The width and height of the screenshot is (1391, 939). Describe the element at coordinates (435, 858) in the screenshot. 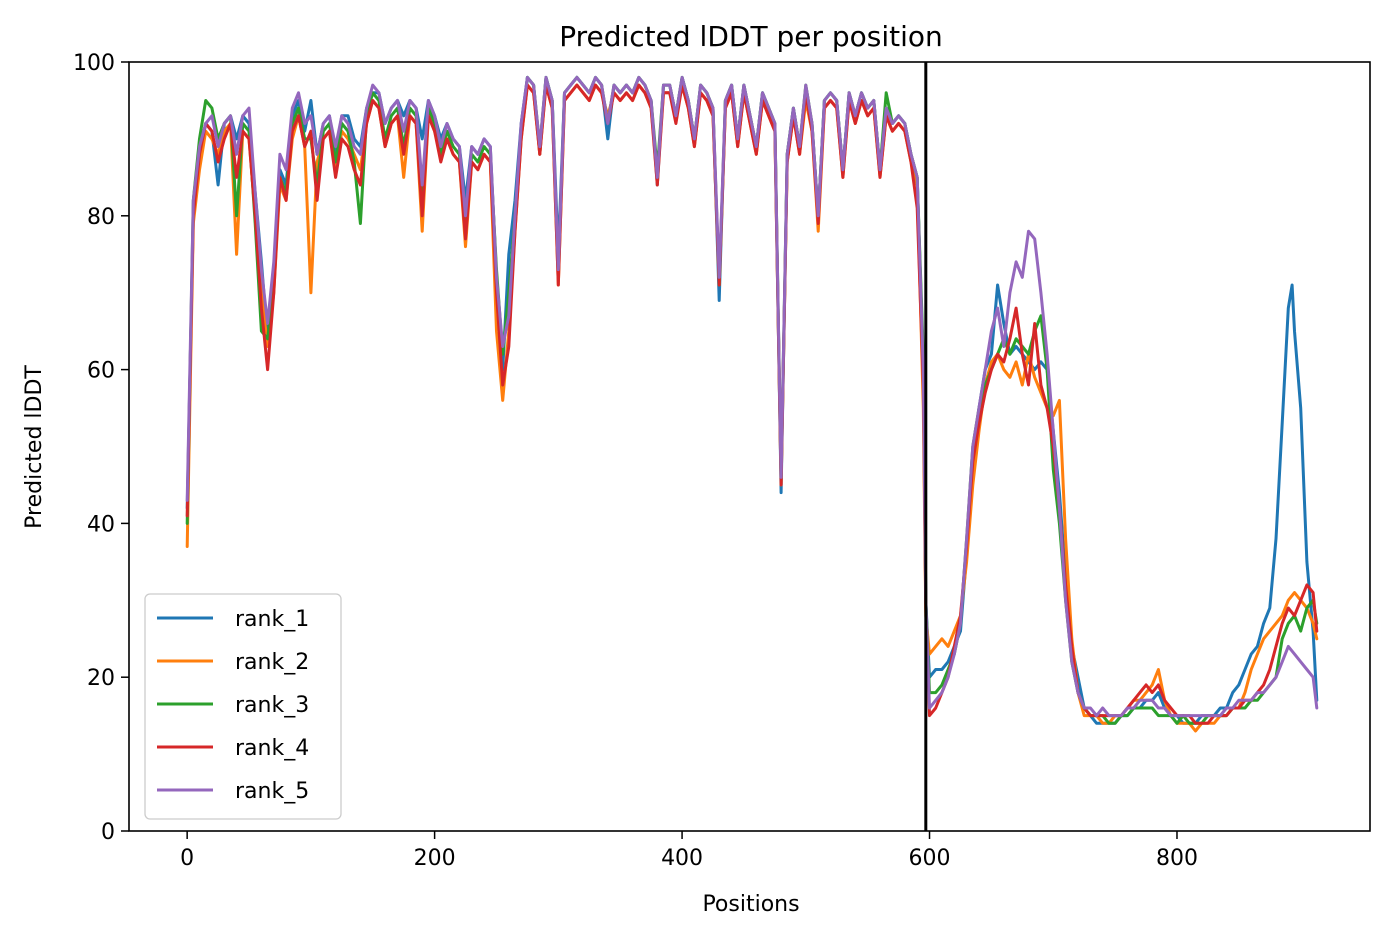

I see `x-tick-label: 200` at that location.